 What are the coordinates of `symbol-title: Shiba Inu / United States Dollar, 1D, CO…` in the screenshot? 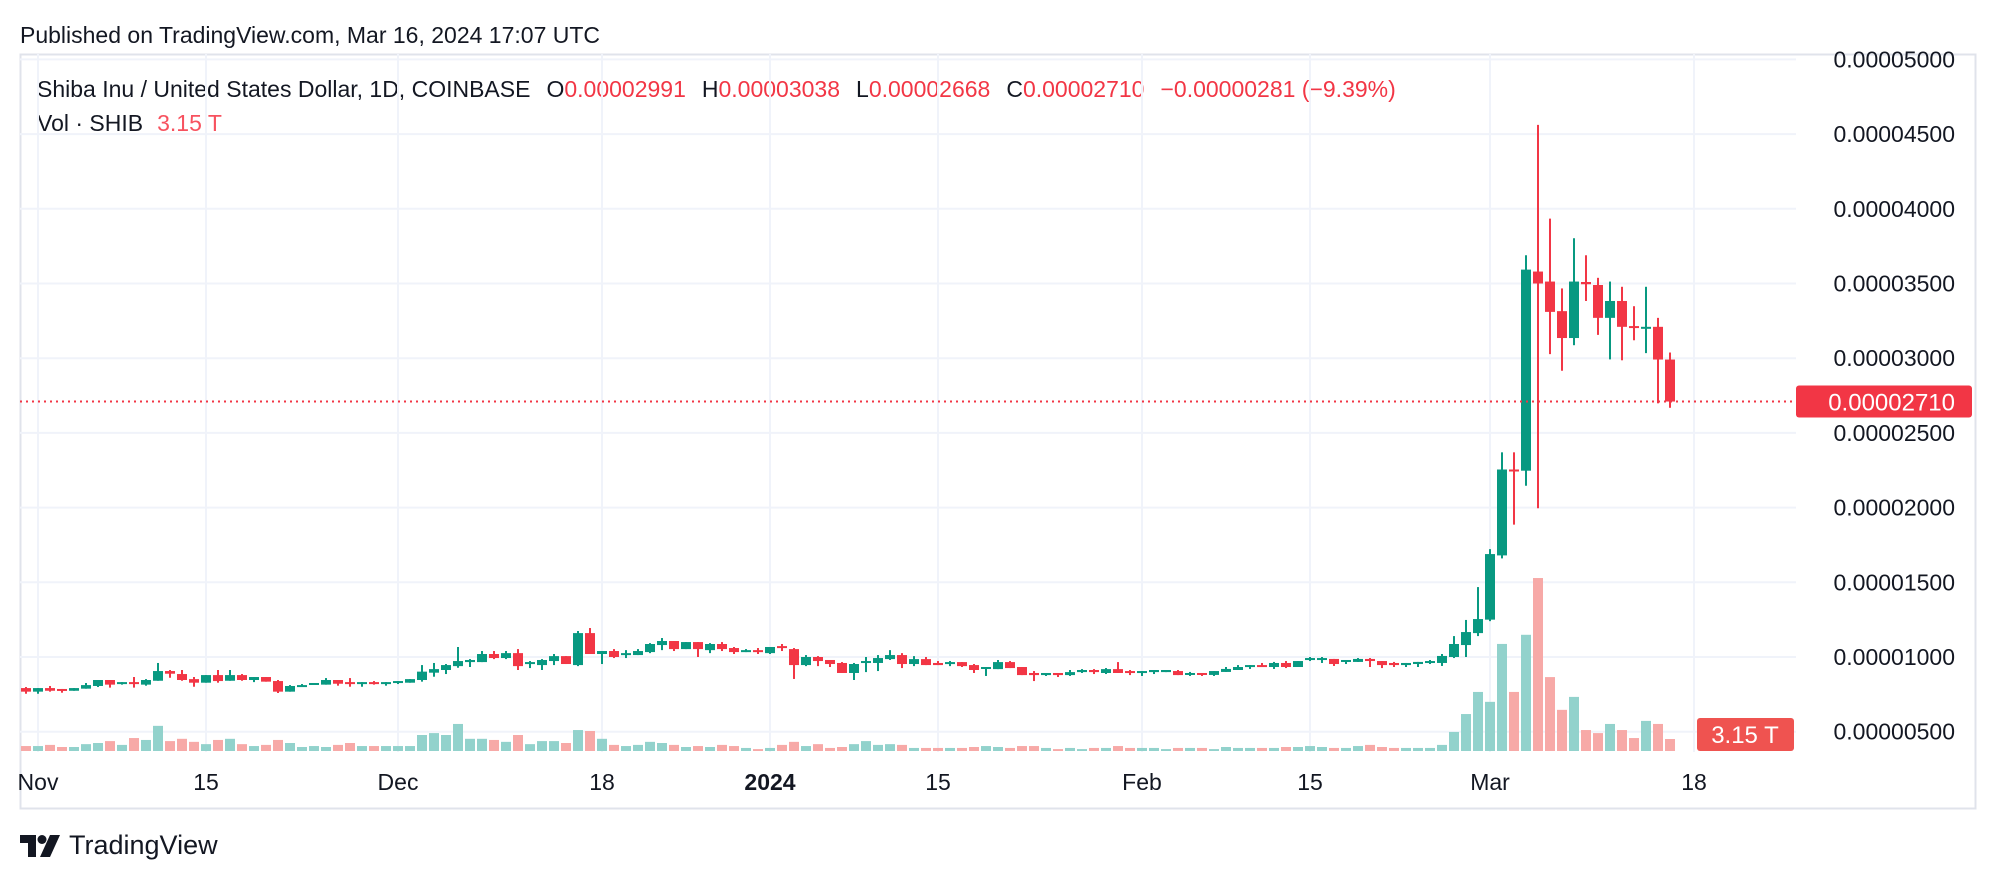 It's located at (284, 89).